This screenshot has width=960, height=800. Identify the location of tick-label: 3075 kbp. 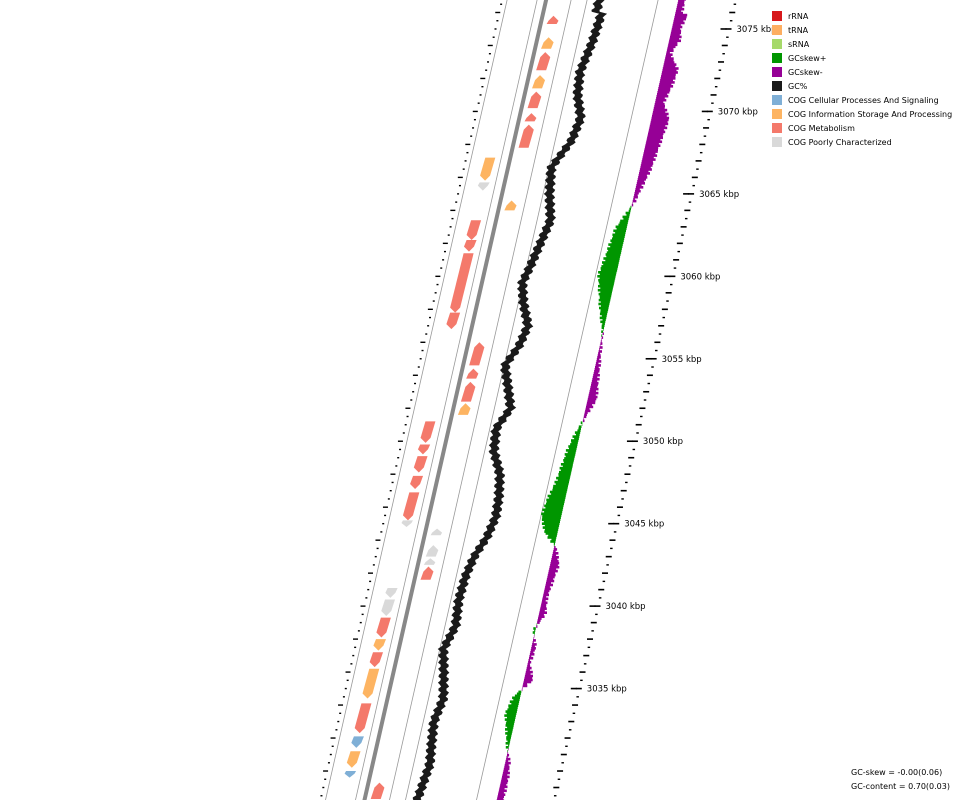
(757, 30).